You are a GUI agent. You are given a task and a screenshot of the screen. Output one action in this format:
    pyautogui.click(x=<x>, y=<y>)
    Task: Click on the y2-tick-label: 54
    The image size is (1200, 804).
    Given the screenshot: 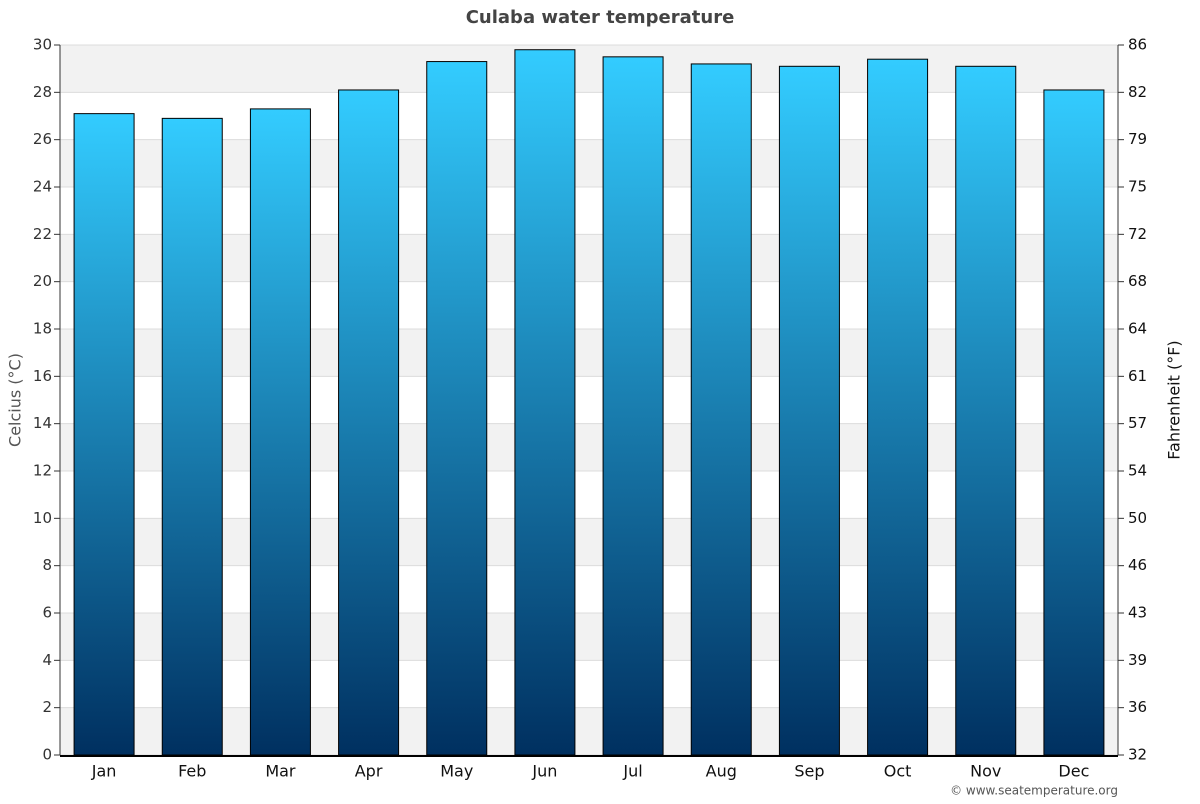 What is the action you would take?
    pyautogui.click(x=1137, y=471)
    